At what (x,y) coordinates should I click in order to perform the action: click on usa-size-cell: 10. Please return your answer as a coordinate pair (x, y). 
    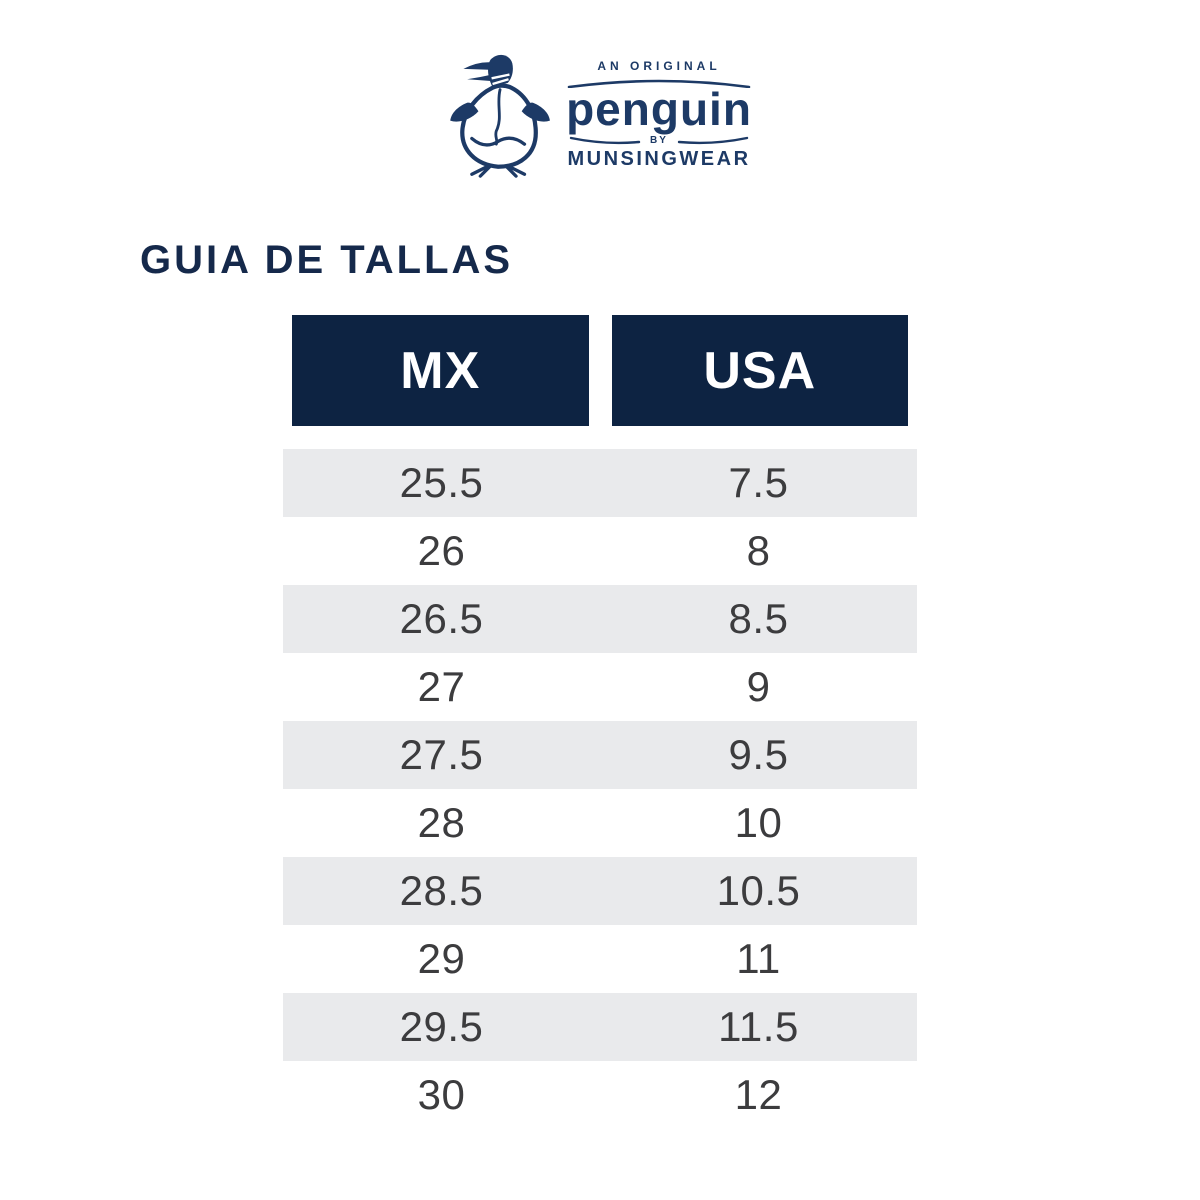
    Looking at the image, I should click on (758, 822).